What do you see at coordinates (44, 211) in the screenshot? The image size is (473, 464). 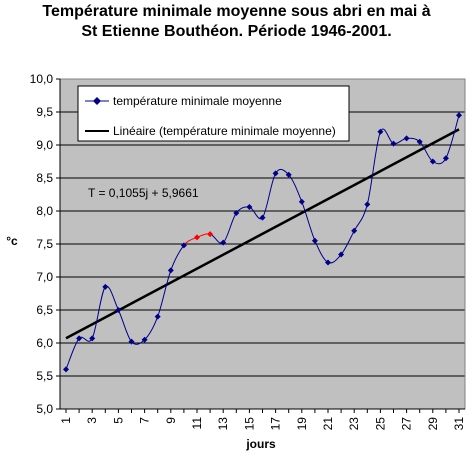 I see `y-tick-label: 8,0` at bounding box center [44, 211].